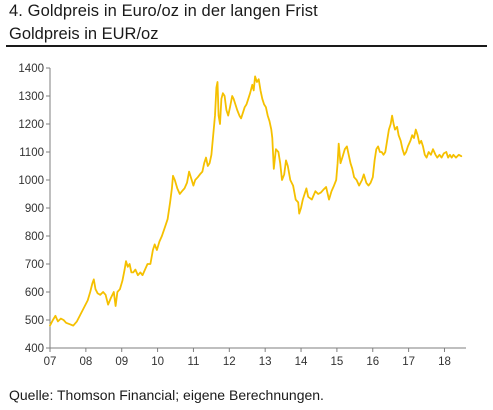 The height and width of the screenshot is (410, 493). What do you see at coordinates (34, 265) in the screenshot?
I see `y-tick-label: 700` at bounding box center [34, 265].